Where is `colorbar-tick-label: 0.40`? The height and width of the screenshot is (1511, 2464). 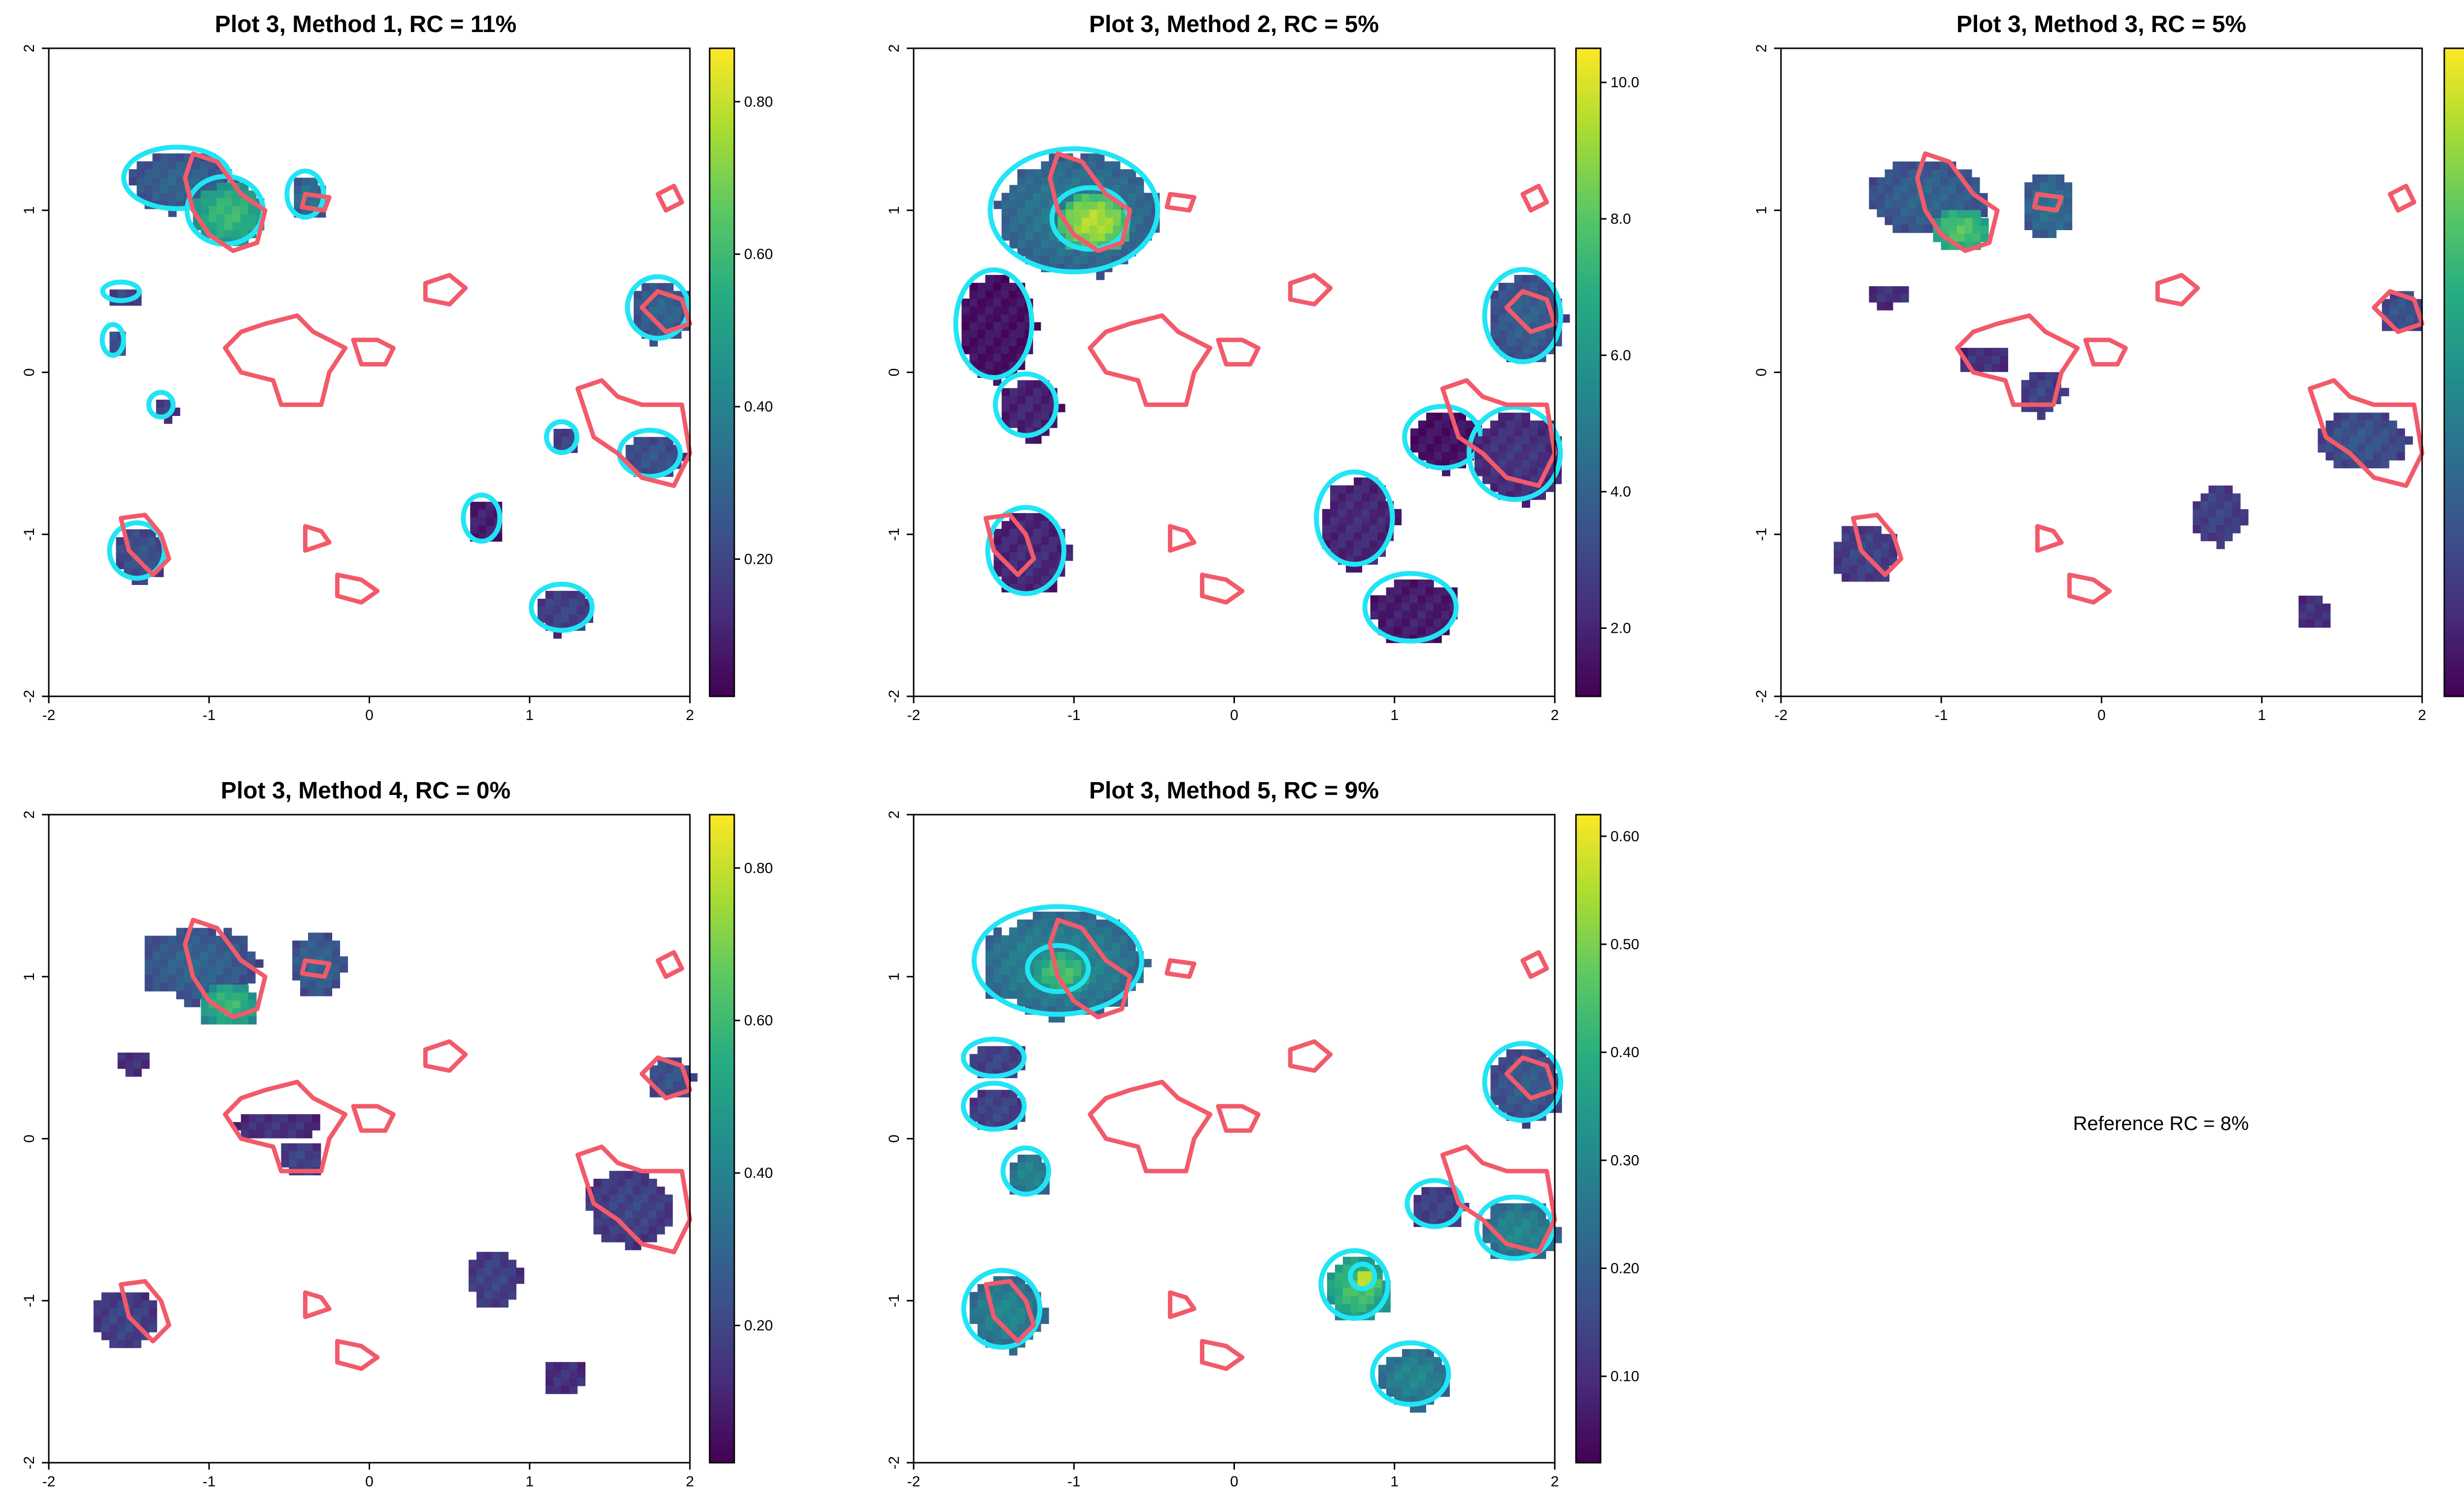 colorbar-tick-label: 0.40 is located at coordinates (758, 407).